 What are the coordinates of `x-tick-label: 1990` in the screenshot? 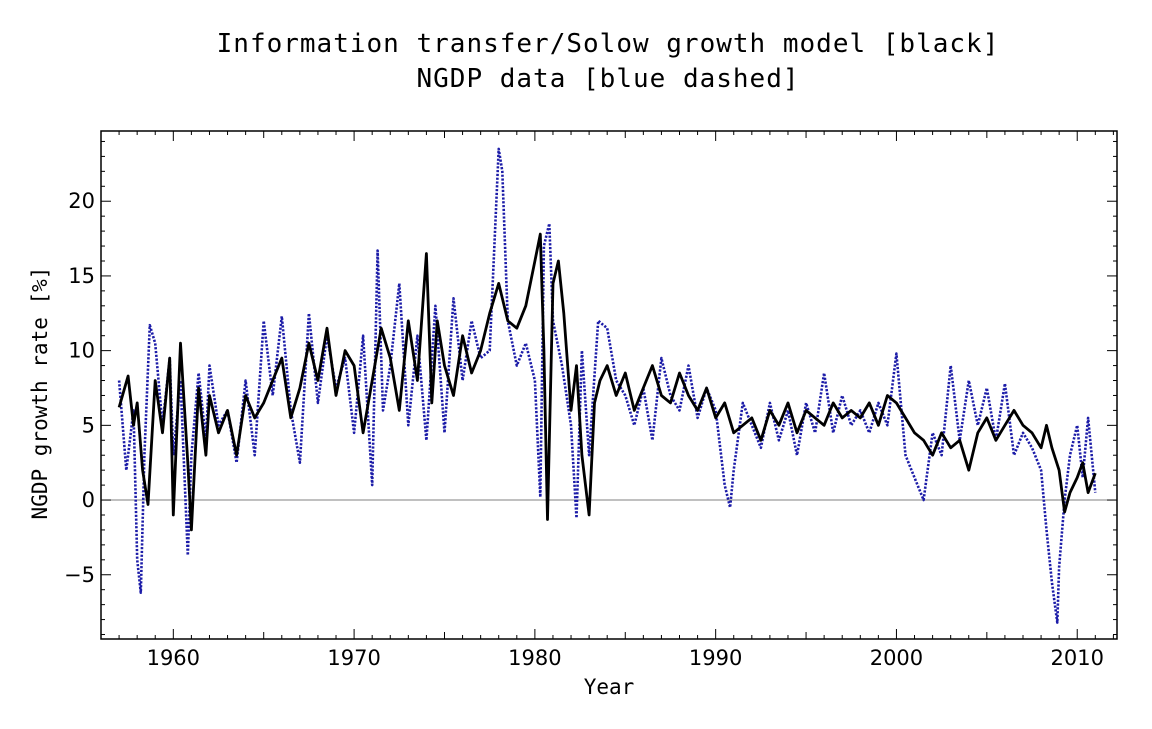 It's located at (715, 658).